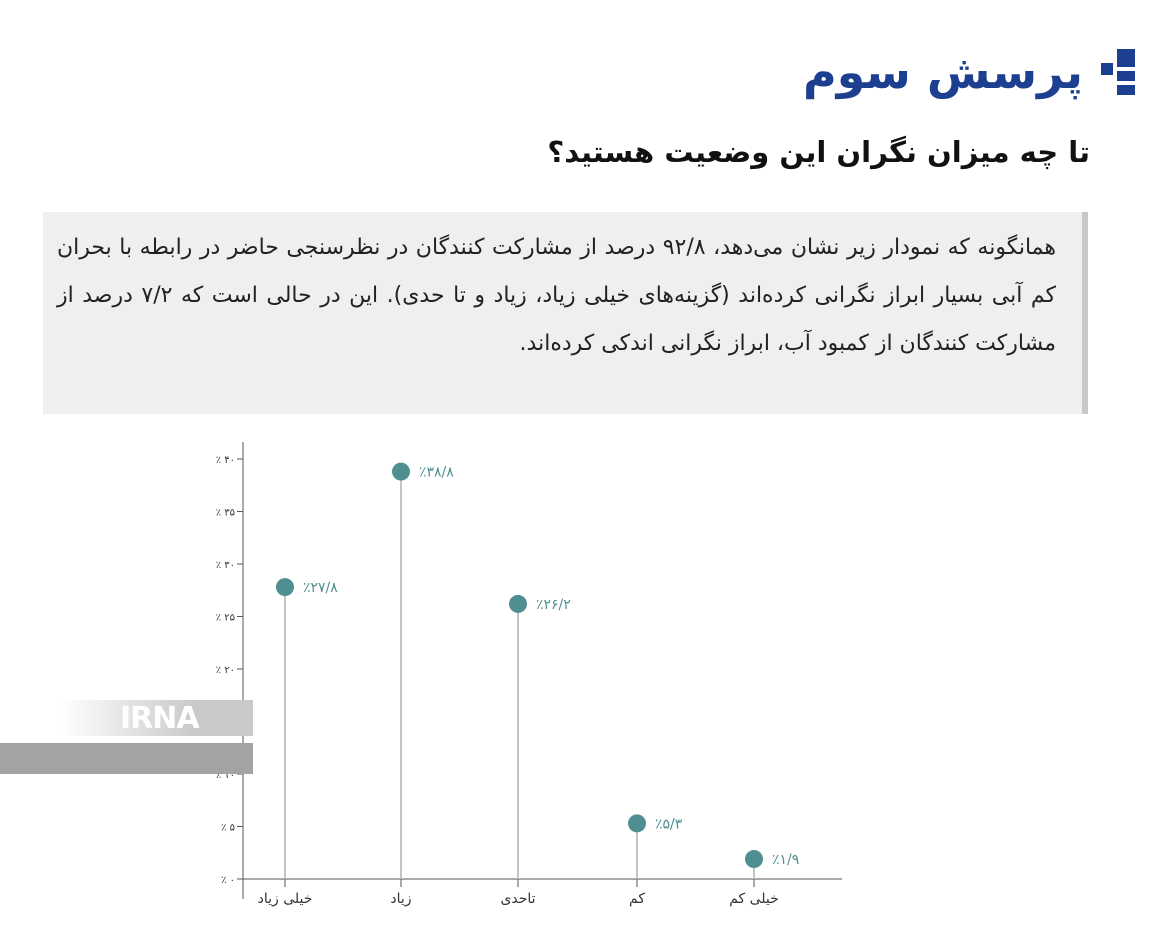 This screenshot has width=1175, height=942. What do you see at coordinates (126, 737) in the screenshot?
I see `watermark: IRNA` at bounding box center [126, 737].